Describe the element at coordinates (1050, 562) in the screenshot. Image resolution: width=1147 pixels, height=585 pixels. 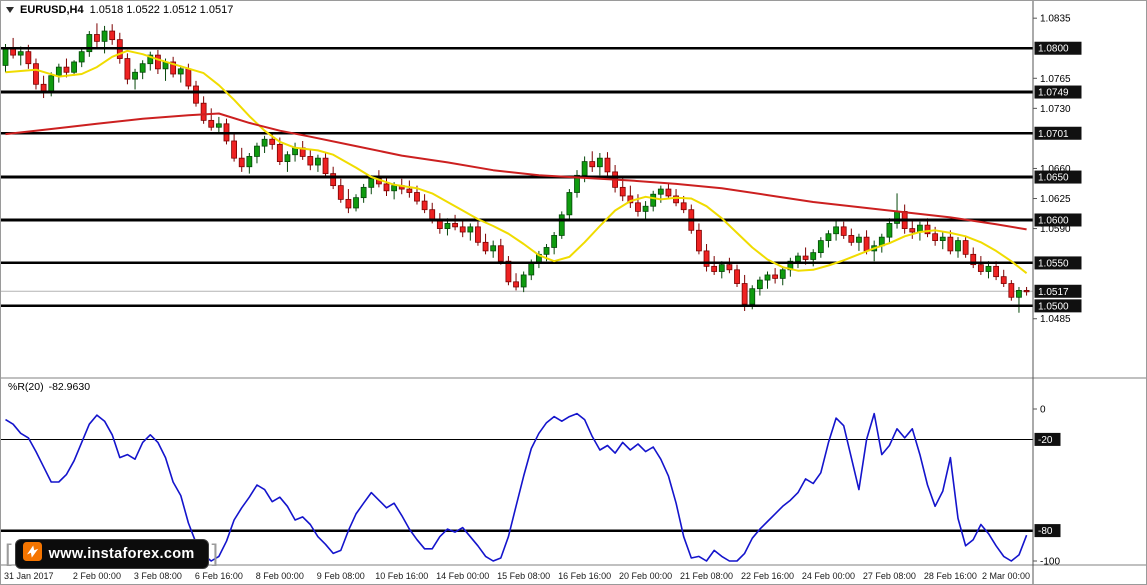
I see `indicator-axis-label: -100` at that location.